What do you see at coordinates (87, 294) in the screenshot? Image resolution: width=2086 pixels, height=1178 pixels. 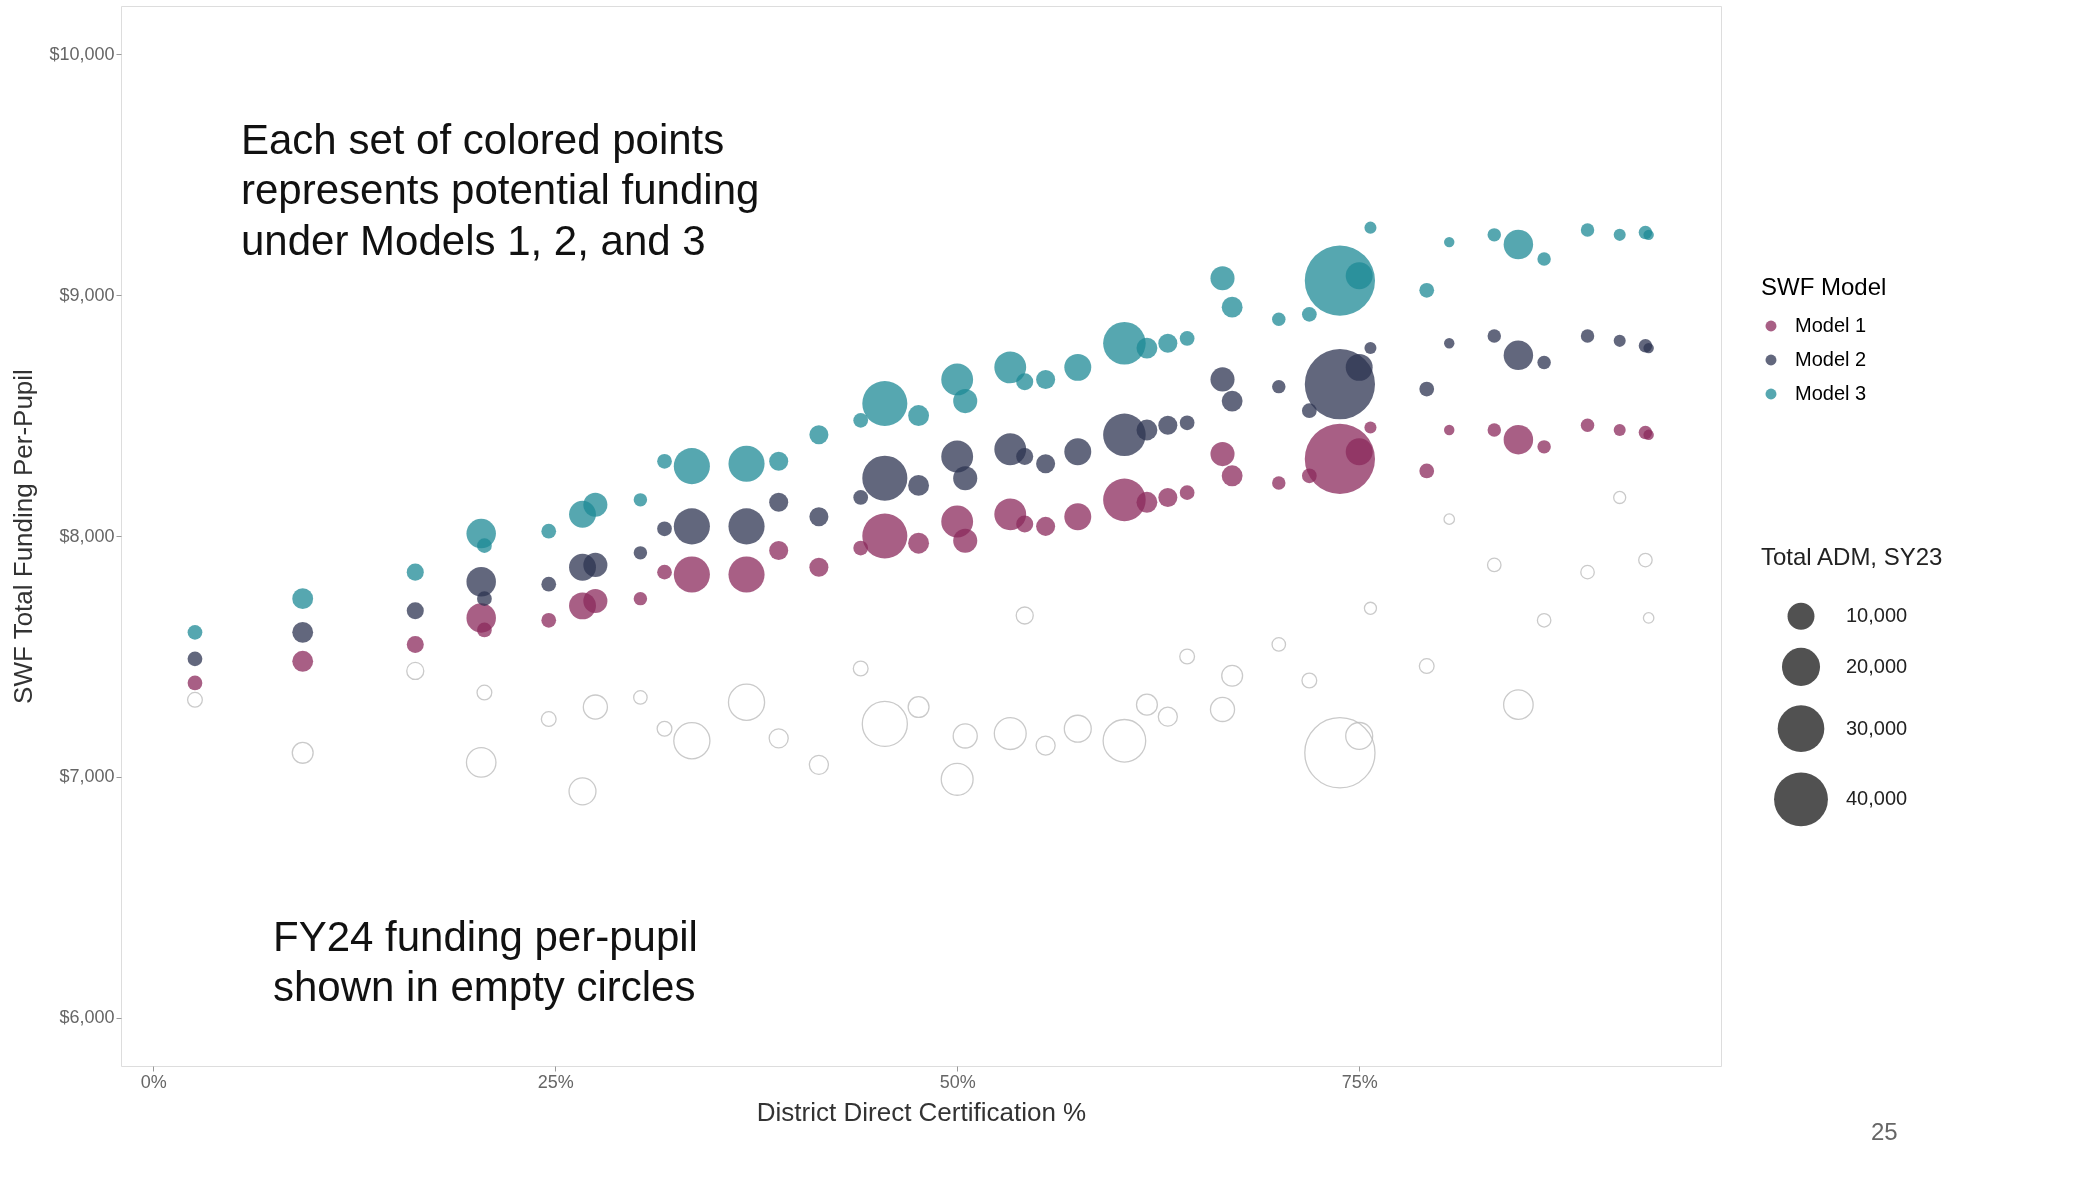 I see `y-tick-label: $9,000` at bounding box center [87, 294].